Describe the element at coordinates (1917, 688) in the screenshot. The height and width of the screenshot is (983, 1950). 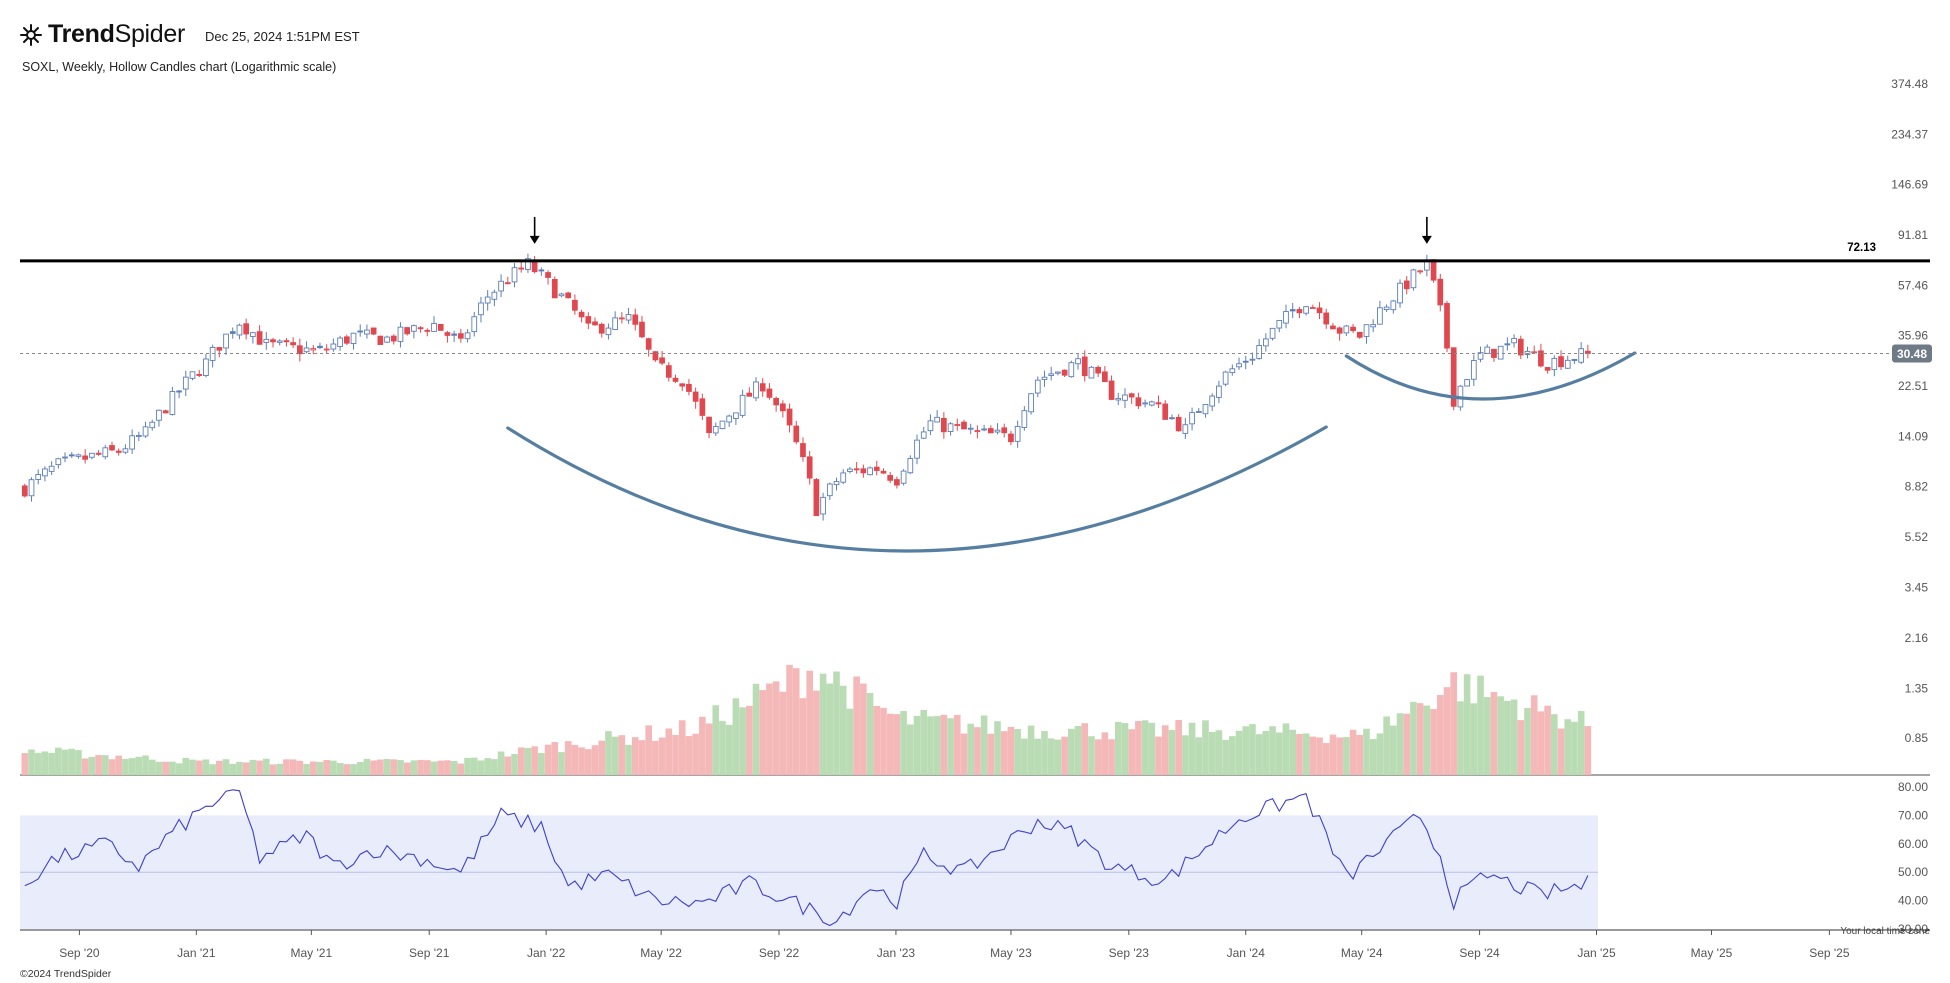
I see `price-axis-tick-label: 1.35` at that location.